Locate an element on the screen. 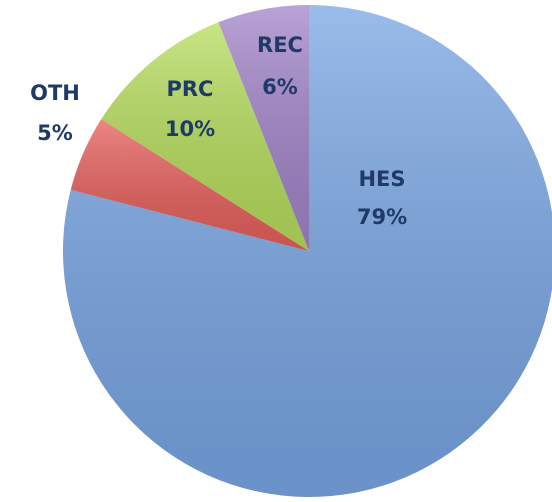 This screenshot has height=502, width=552. slice-value-label: 5% is located at coordinates (55, 133).